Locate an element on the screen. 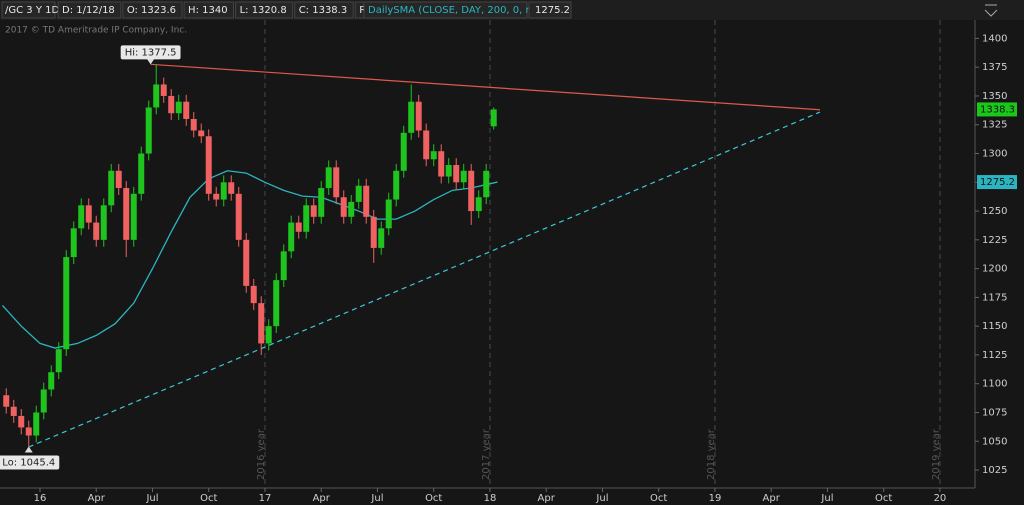  y-tick-label: 1050 is located at coordinates (994, 441).